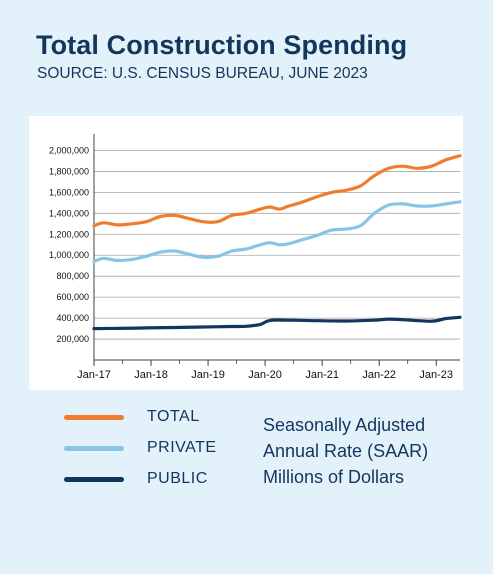  Describe the element at coordinates (69, 213) in the screenshot. I see `y-tick-label: 1,400,000` at that location.